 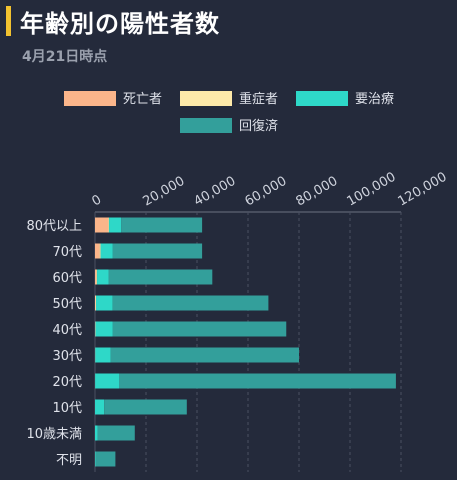 I want to click on category-label: 50代, so click(x=67, y=304).